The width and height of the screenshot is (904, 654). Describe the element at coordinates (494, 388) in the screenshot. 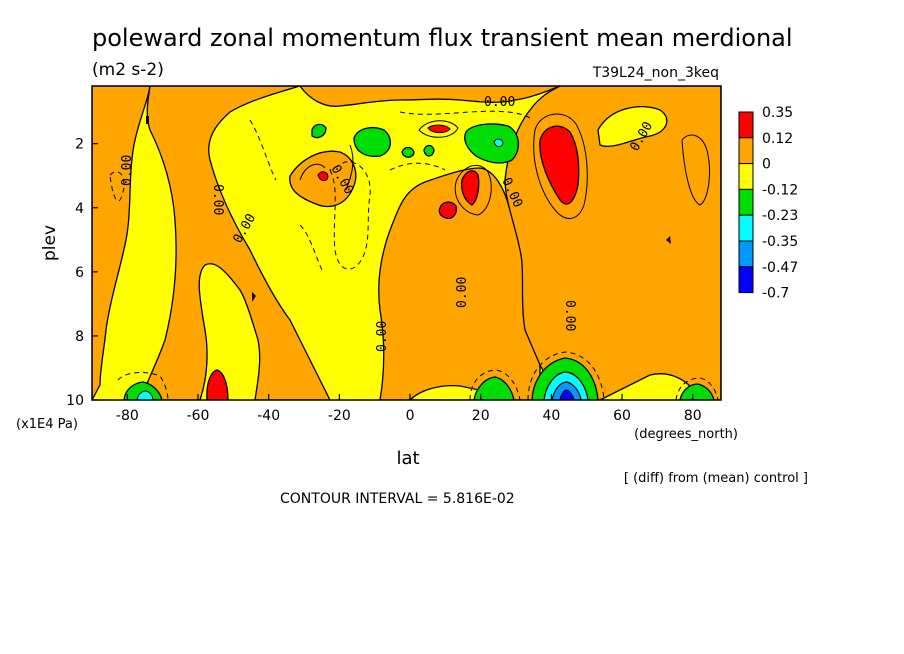

I see `region-green-tropics-surface` at that location.